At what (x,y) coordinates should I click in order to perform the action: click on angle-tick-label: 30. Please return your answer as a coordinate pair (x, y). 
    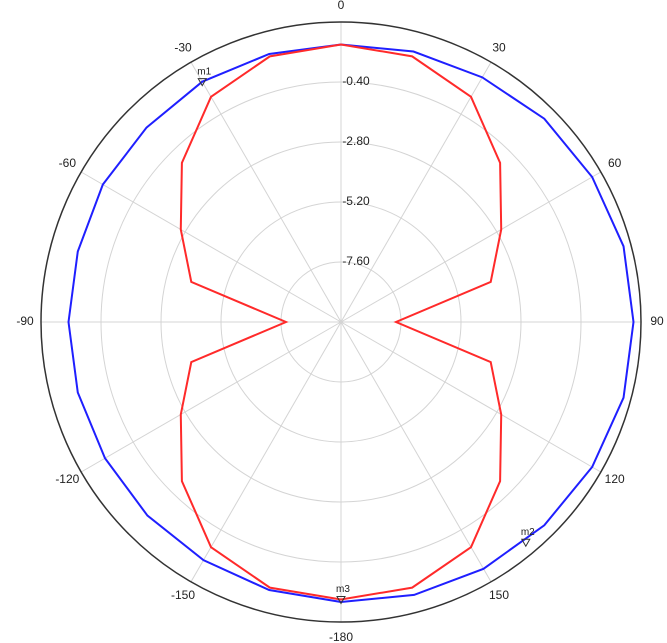
    Looking at the image, I should click on (499, 48).